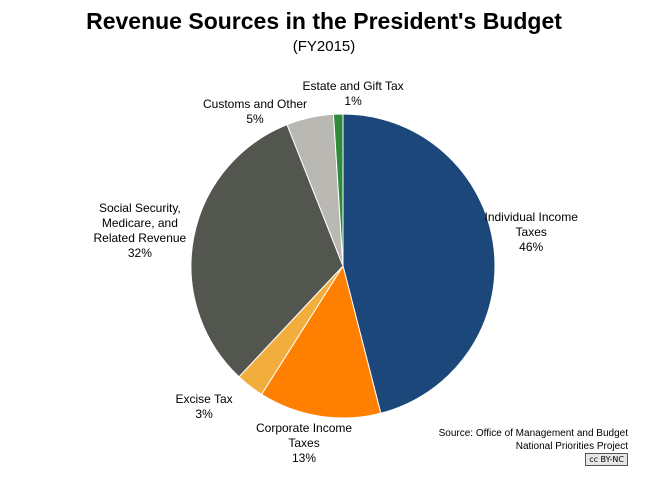 The width and height of the screenshot is (648, 480). What do you see at coordinates (204, 399) in the screenshot?
I see `label-line: Excise Tax` at bounding box center [204, 399].